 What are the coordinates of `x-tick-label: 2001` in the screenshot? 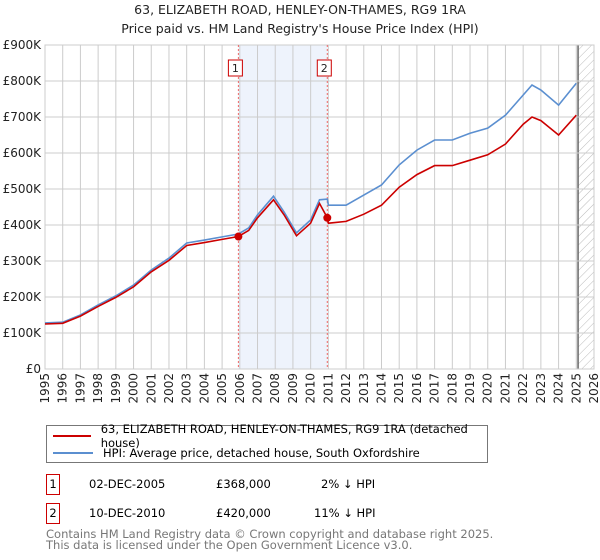 It's located at (151, 388).